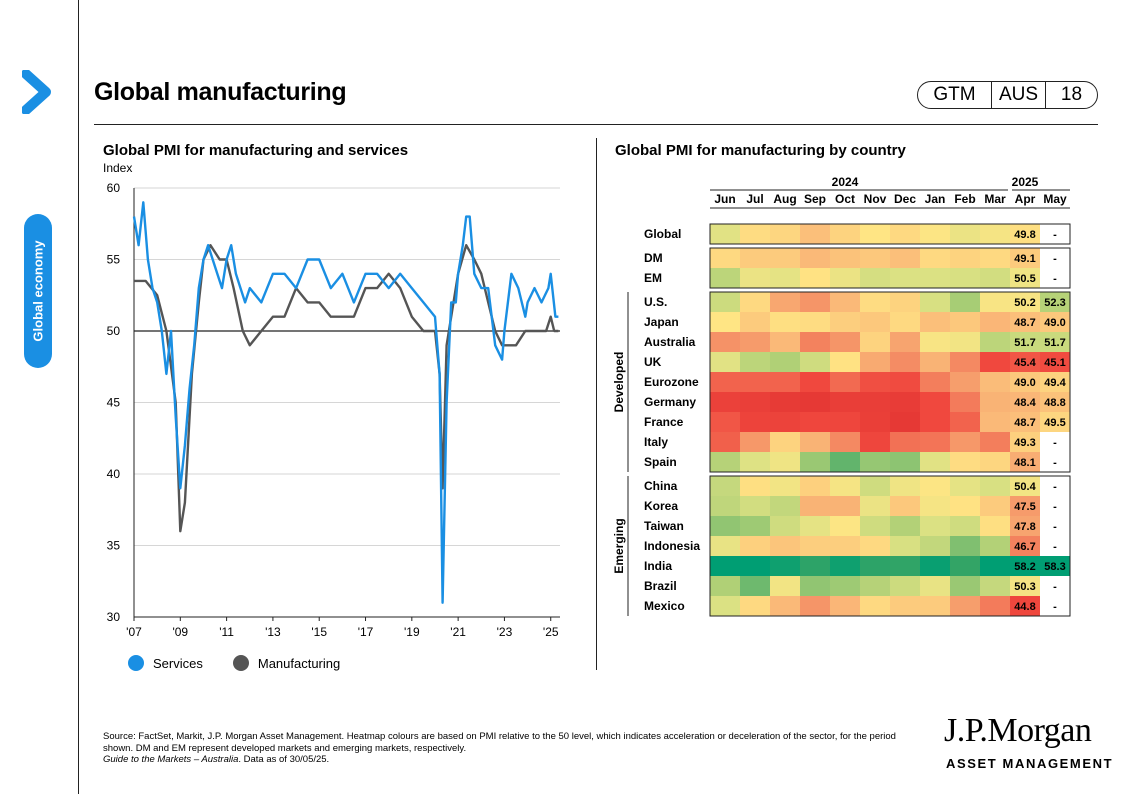  I want to click on year-label-2025: 2025, so click(1025, 182).